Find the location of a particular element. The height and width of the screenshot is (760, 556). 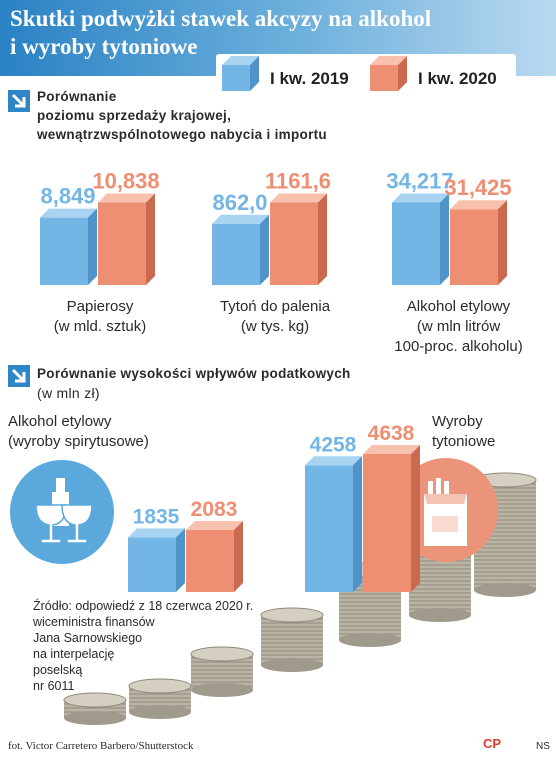

category-unit: (w mld. sztuk) is located at coordinates (100, 326).